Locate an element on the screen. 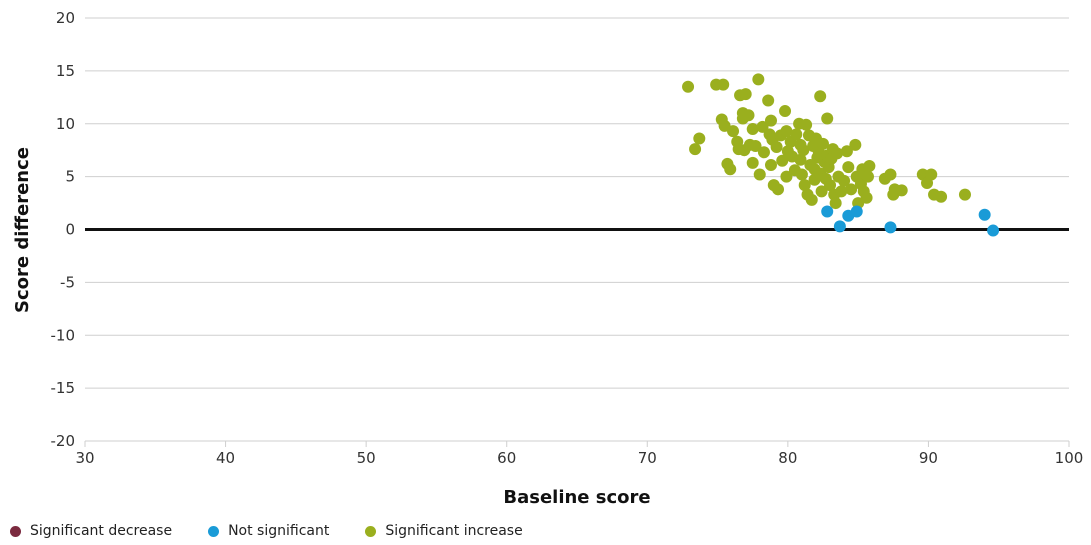 The width and height of the screenshot is (1091, 545). legend-swatch-decrease is located at coordinates (15, 531).